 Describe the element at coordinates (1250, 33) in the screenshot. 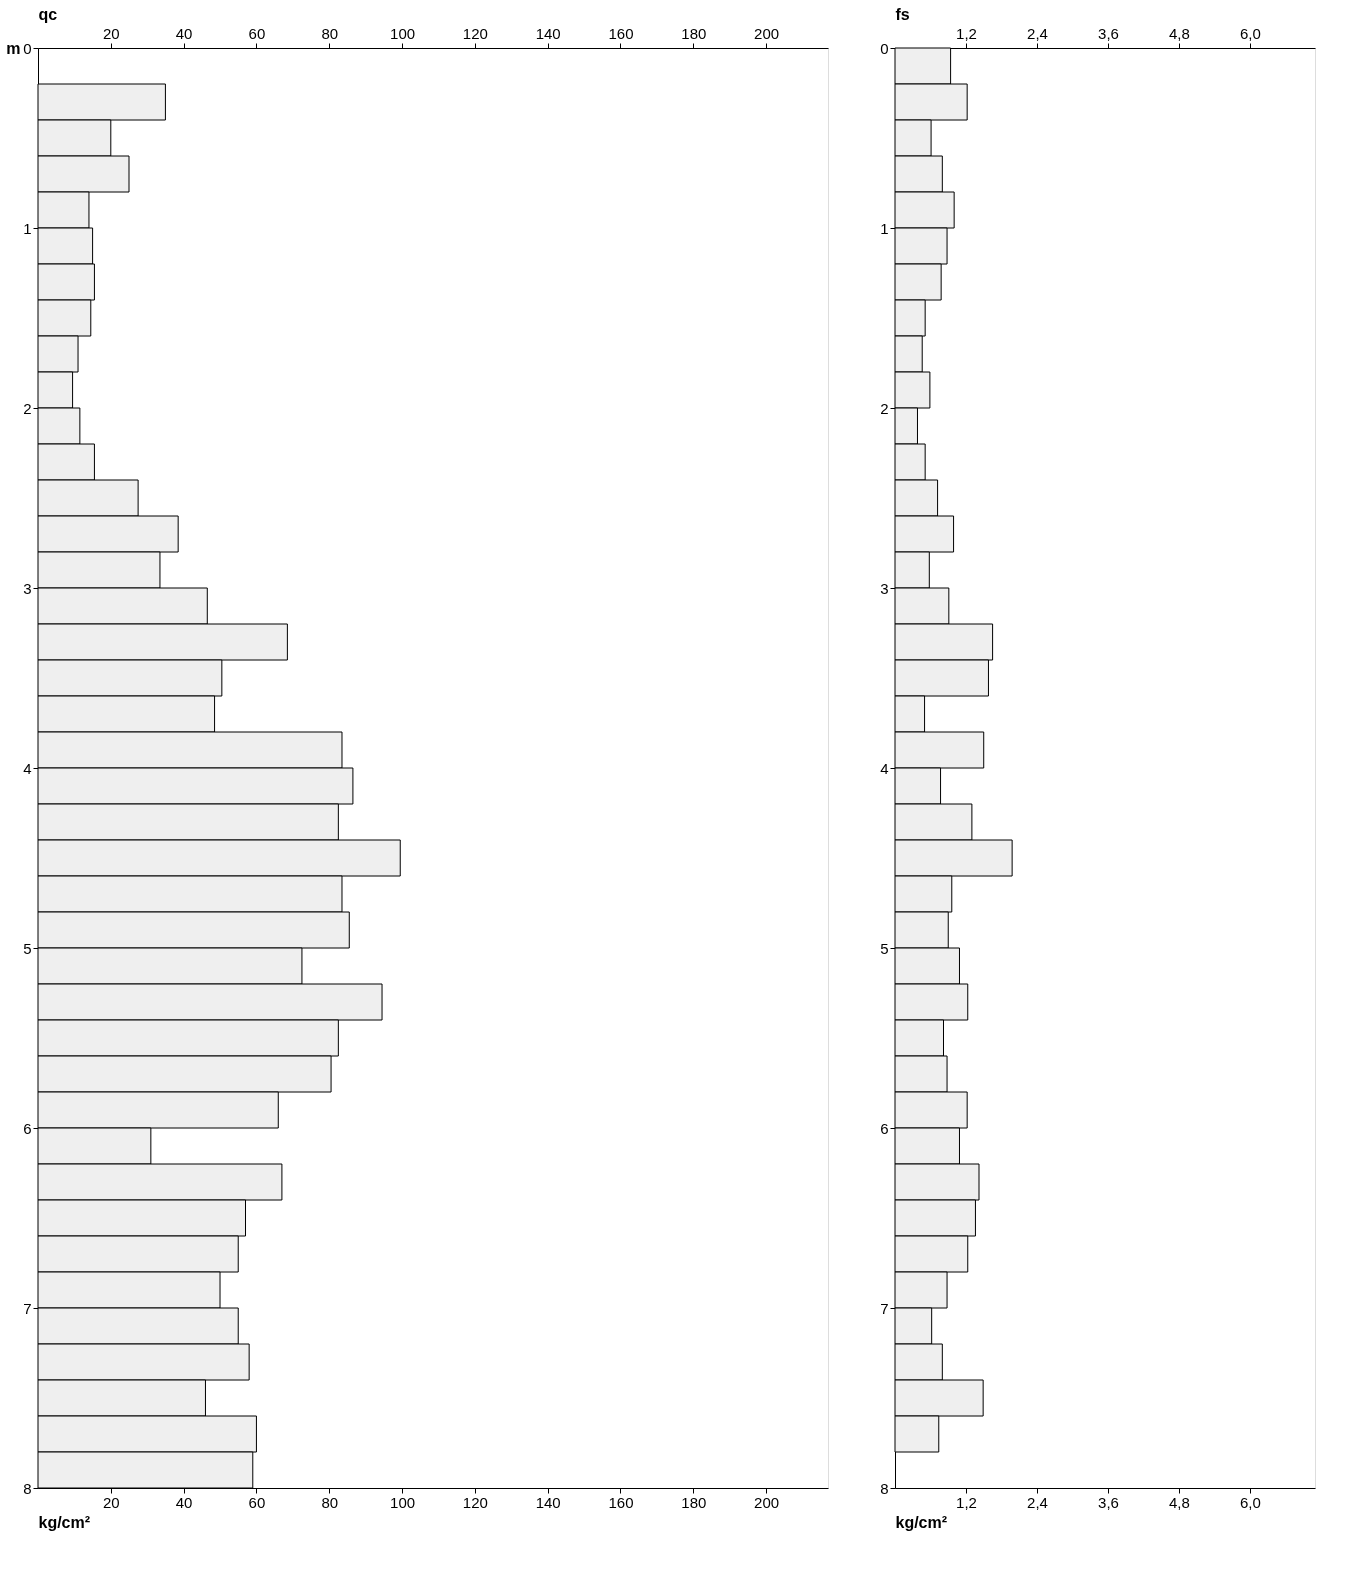

I see `x2-tick-label: 6,0` at that location.